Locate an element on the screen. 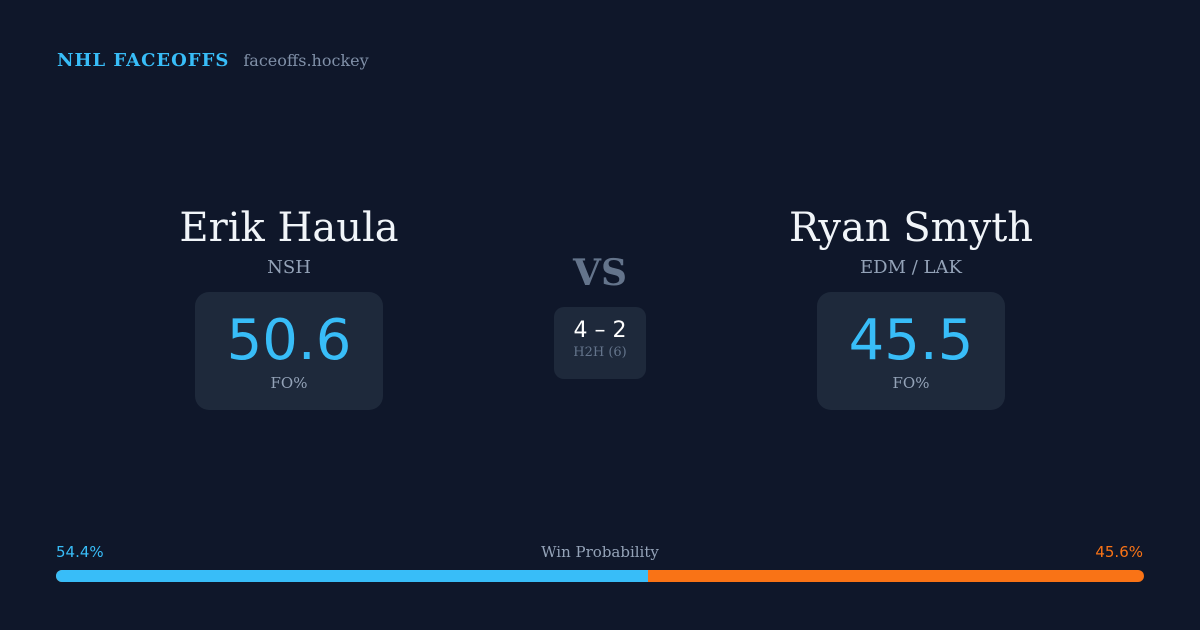 The height and width of the screenshot is (630, 1200). fo-value: 50.6 is located at coordinates (289, 340).